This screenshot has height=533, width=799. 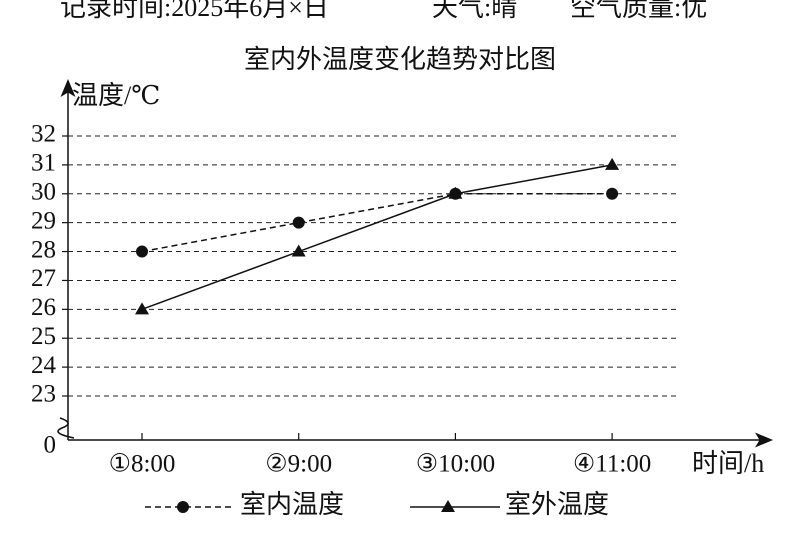 What do you see at coordinates (44, 365) in the screenshot?
I see `y-tick-label: 24` at bounding box center [44, 365].